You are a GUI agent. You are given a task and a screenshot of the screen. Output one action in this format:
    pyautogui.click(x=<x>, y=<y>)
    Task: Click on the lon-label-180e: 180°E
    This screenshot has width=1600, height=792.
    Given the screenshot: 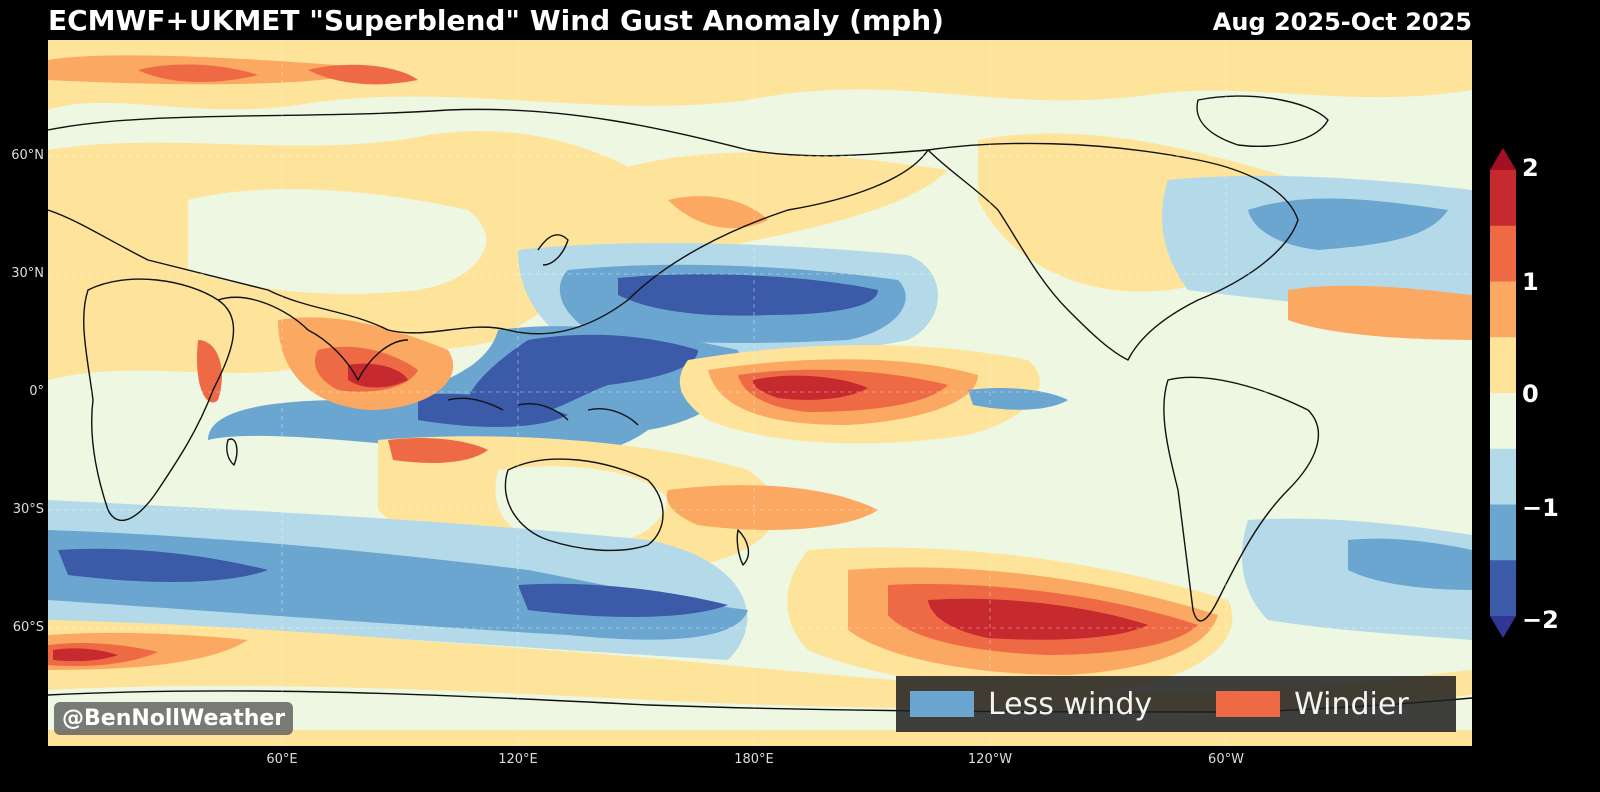 What is the action you would take?
    pyautogui.click(x=754, y=759)
    